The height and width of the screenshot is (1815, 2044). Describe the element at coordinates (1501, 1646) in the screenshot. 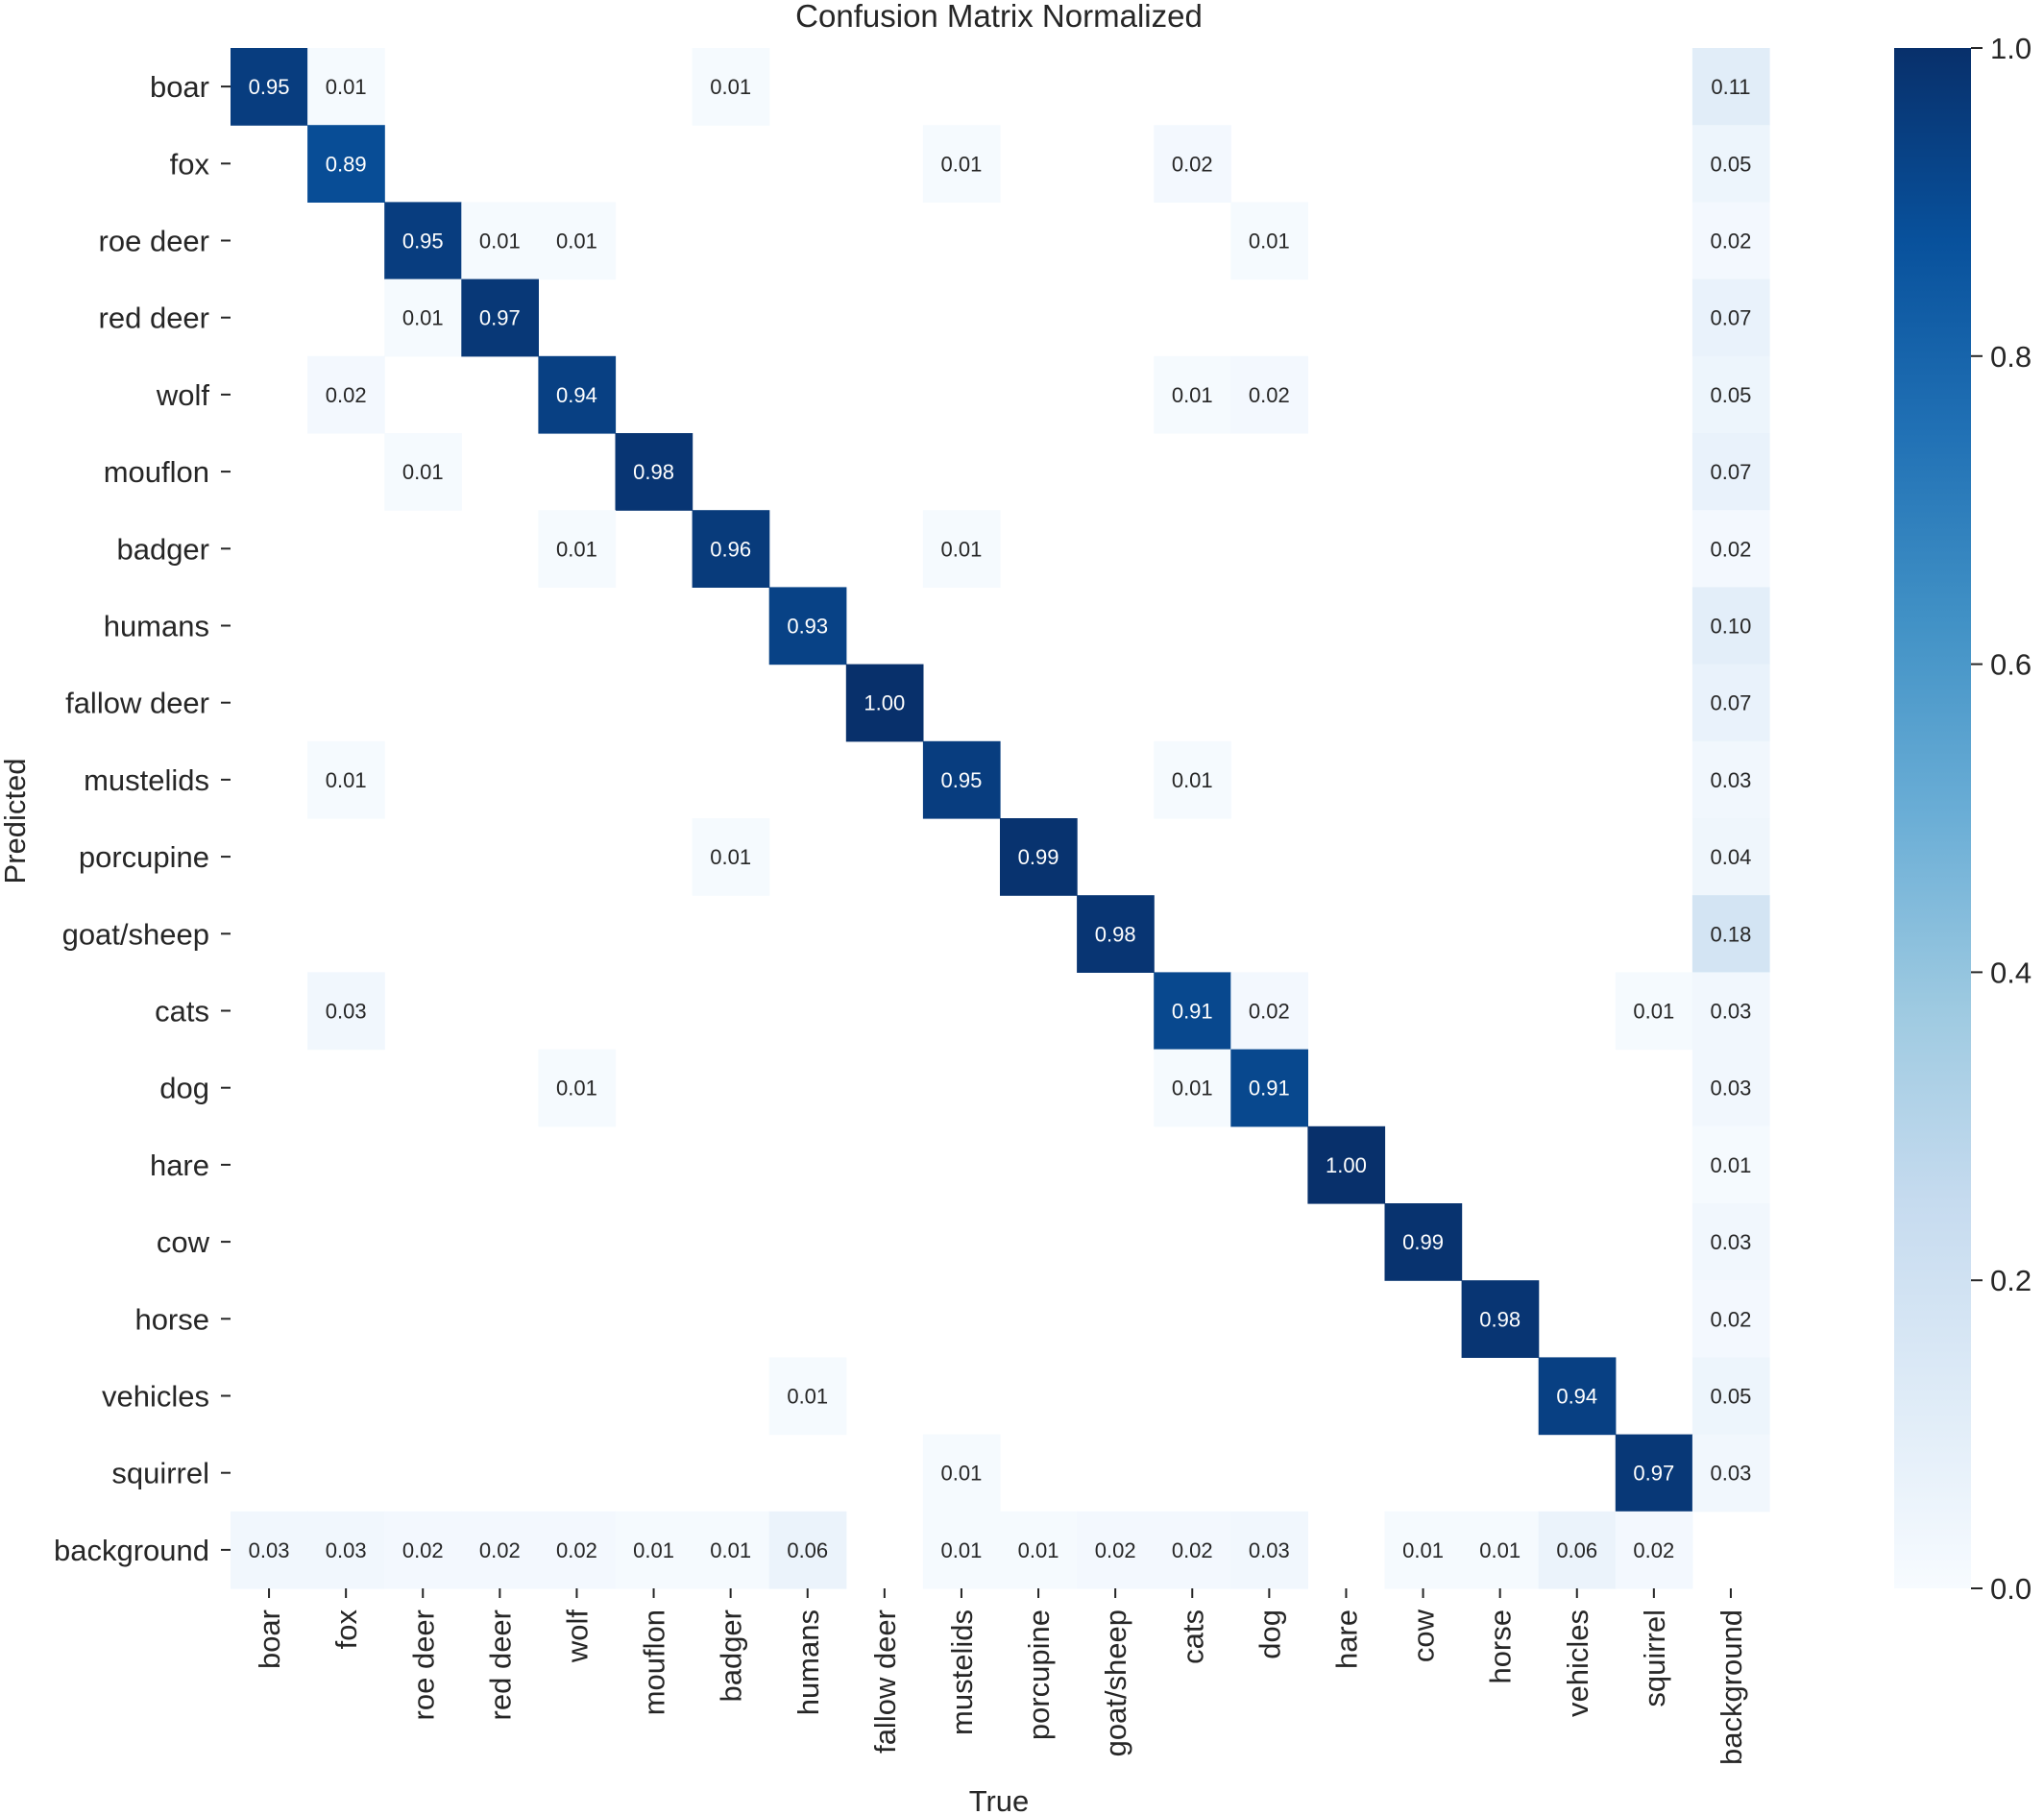

I see `x-tick-label: horse` at that location.